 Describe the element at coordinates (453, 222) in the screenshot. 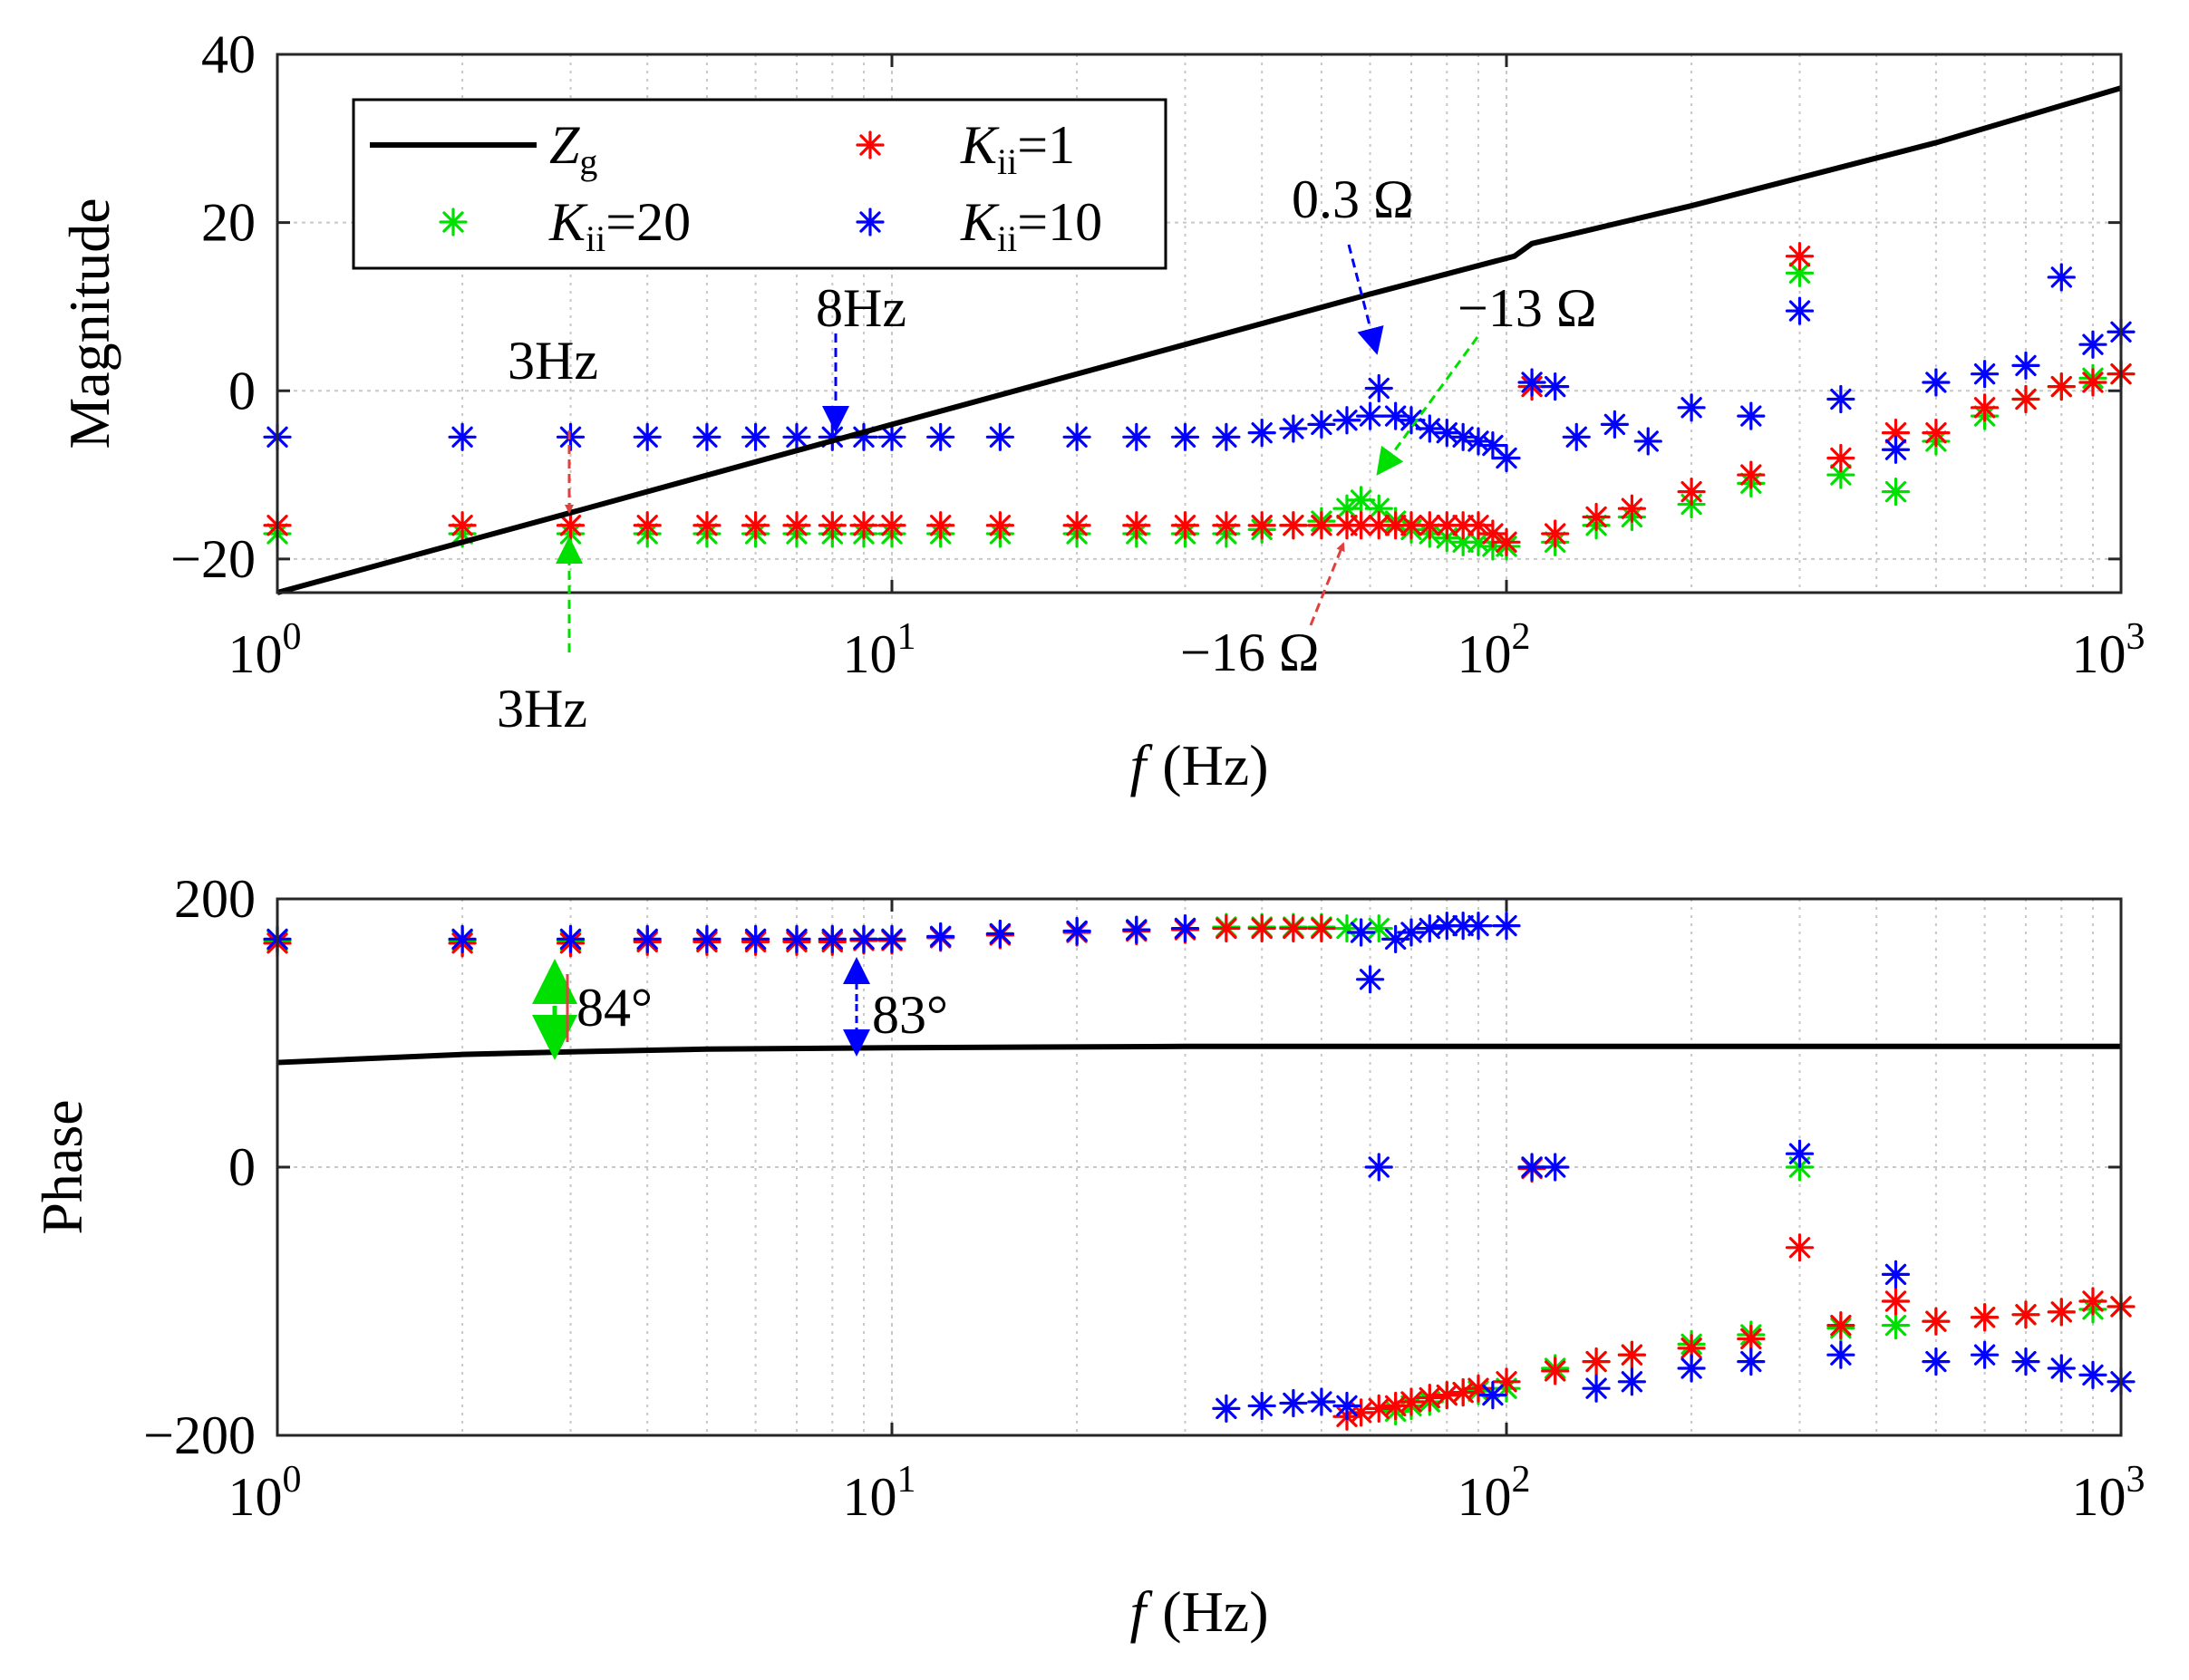

I see `legend-marker-kii20` at that location.